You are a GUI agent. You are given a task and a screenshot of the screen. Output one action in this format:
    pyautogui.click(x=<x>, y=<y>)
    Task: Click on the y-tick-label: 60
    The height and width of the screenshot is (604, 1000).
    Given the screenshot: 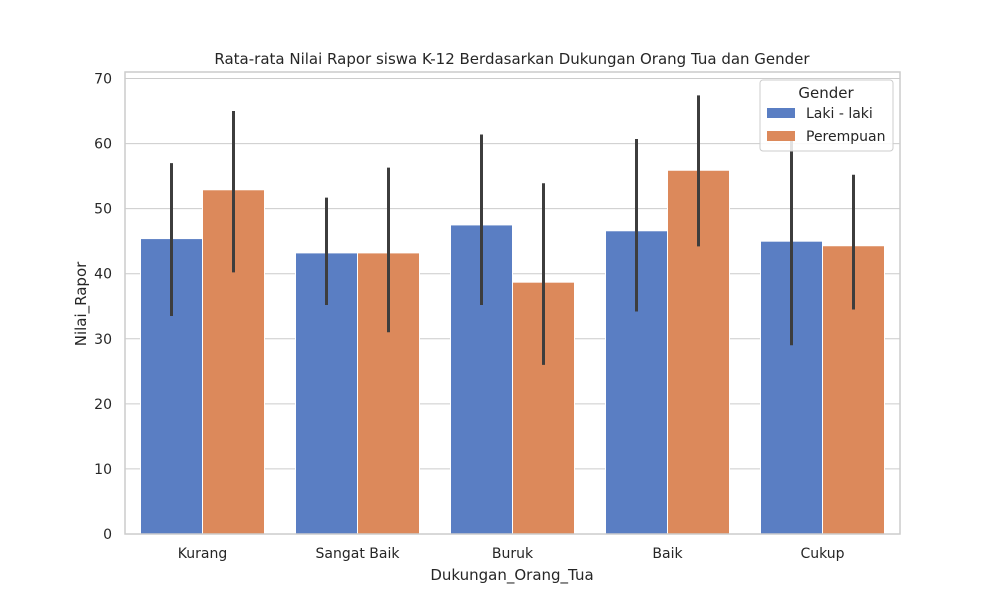 What is the action you would take?
    pyautogui.click(x=103, y=145)
    